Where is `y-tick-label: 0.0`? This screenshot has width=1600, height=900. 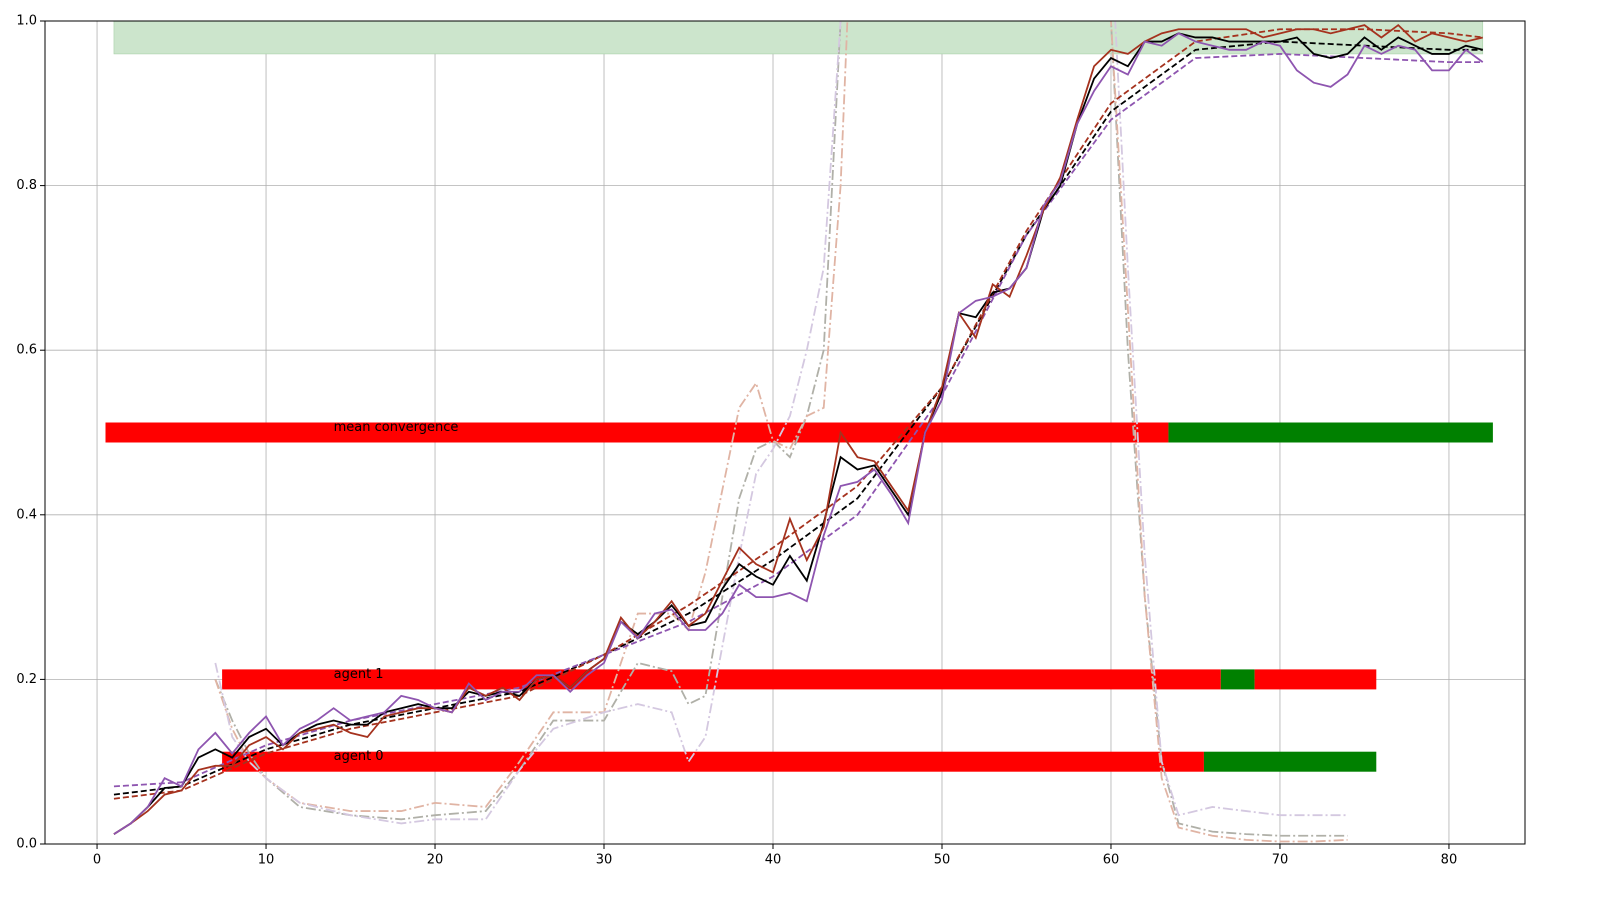
y-tick-label: 0.0 is located at coordinates (26, 844).